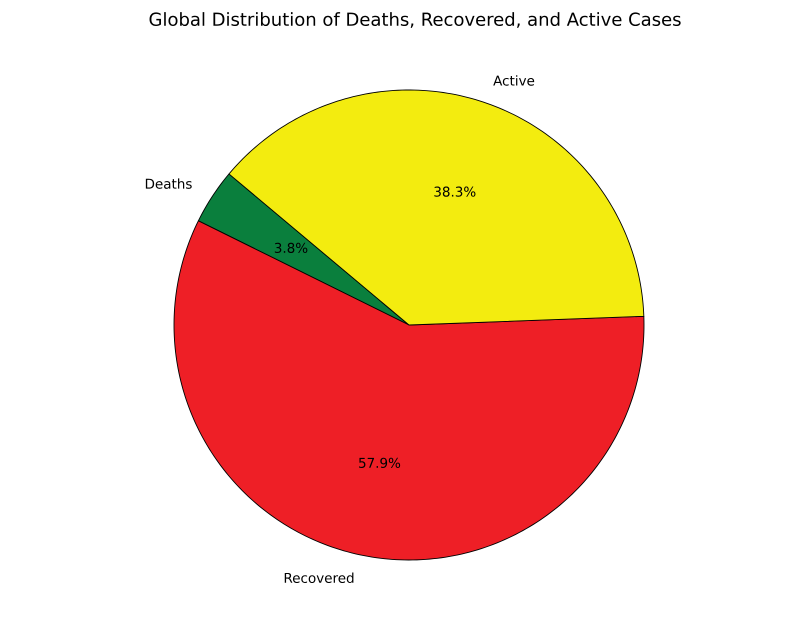 The image size is (800, 643). What do you see at coordinates (455, 191) in the screenshot?
I see `data-label: 38.3%` at bounding box center [455, 191].